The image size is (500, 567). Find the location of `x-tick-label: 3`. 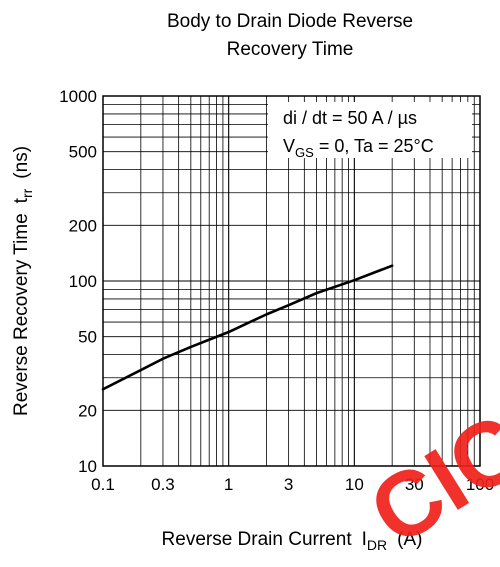

x-tick-label: 3 is located at coordinates (288, 484).